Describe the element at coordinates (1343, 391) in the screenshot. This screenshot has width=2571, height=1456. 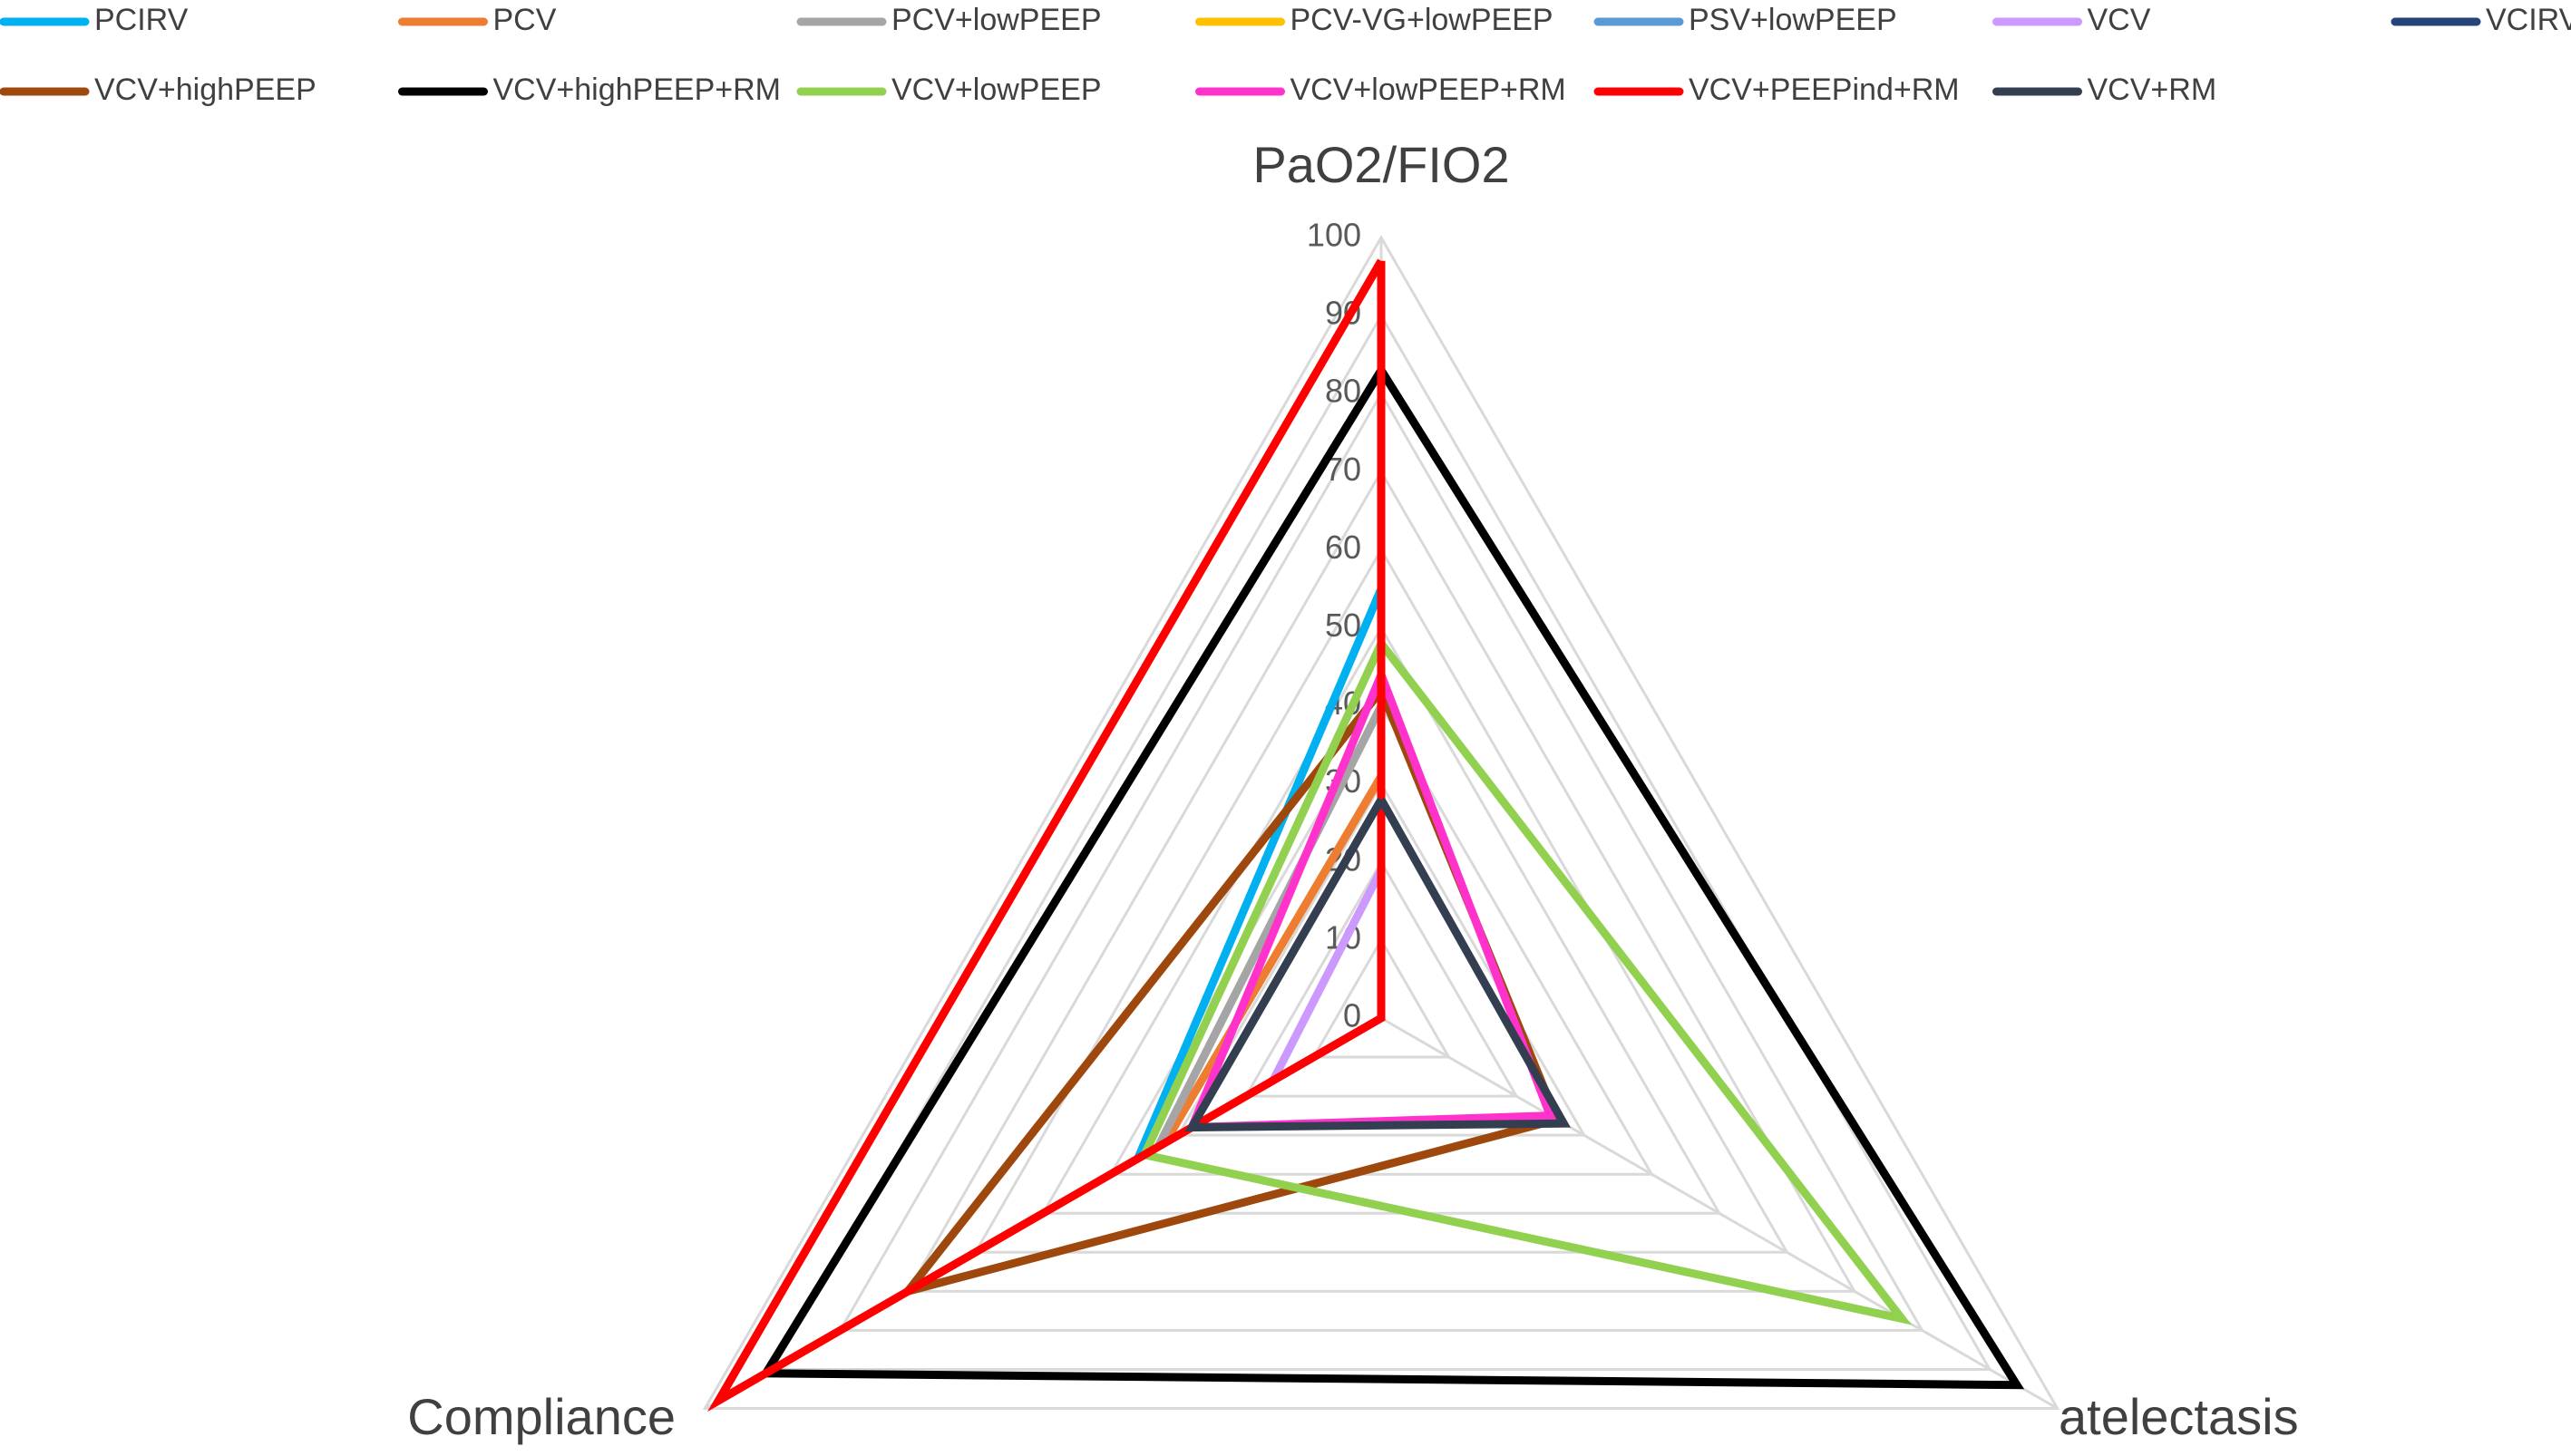
I see `tick-label: 80` at that location.